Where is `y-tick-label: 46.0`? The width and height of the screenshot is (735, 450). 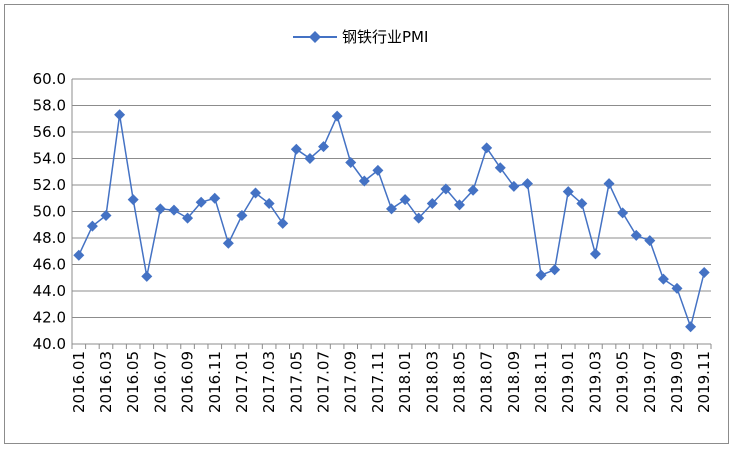 y-tick-label: 46.0 is located at coordinates (49, 265).